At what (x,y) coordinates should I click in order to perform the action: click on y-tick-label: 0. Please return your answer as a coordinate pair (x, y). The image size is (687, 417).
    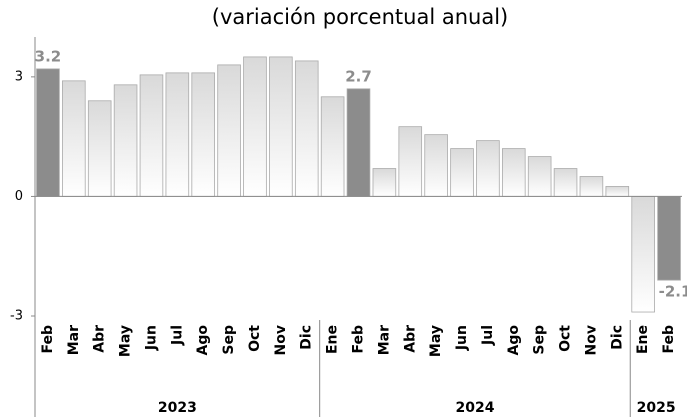
    Looking at the image, I should click on (19, 196).